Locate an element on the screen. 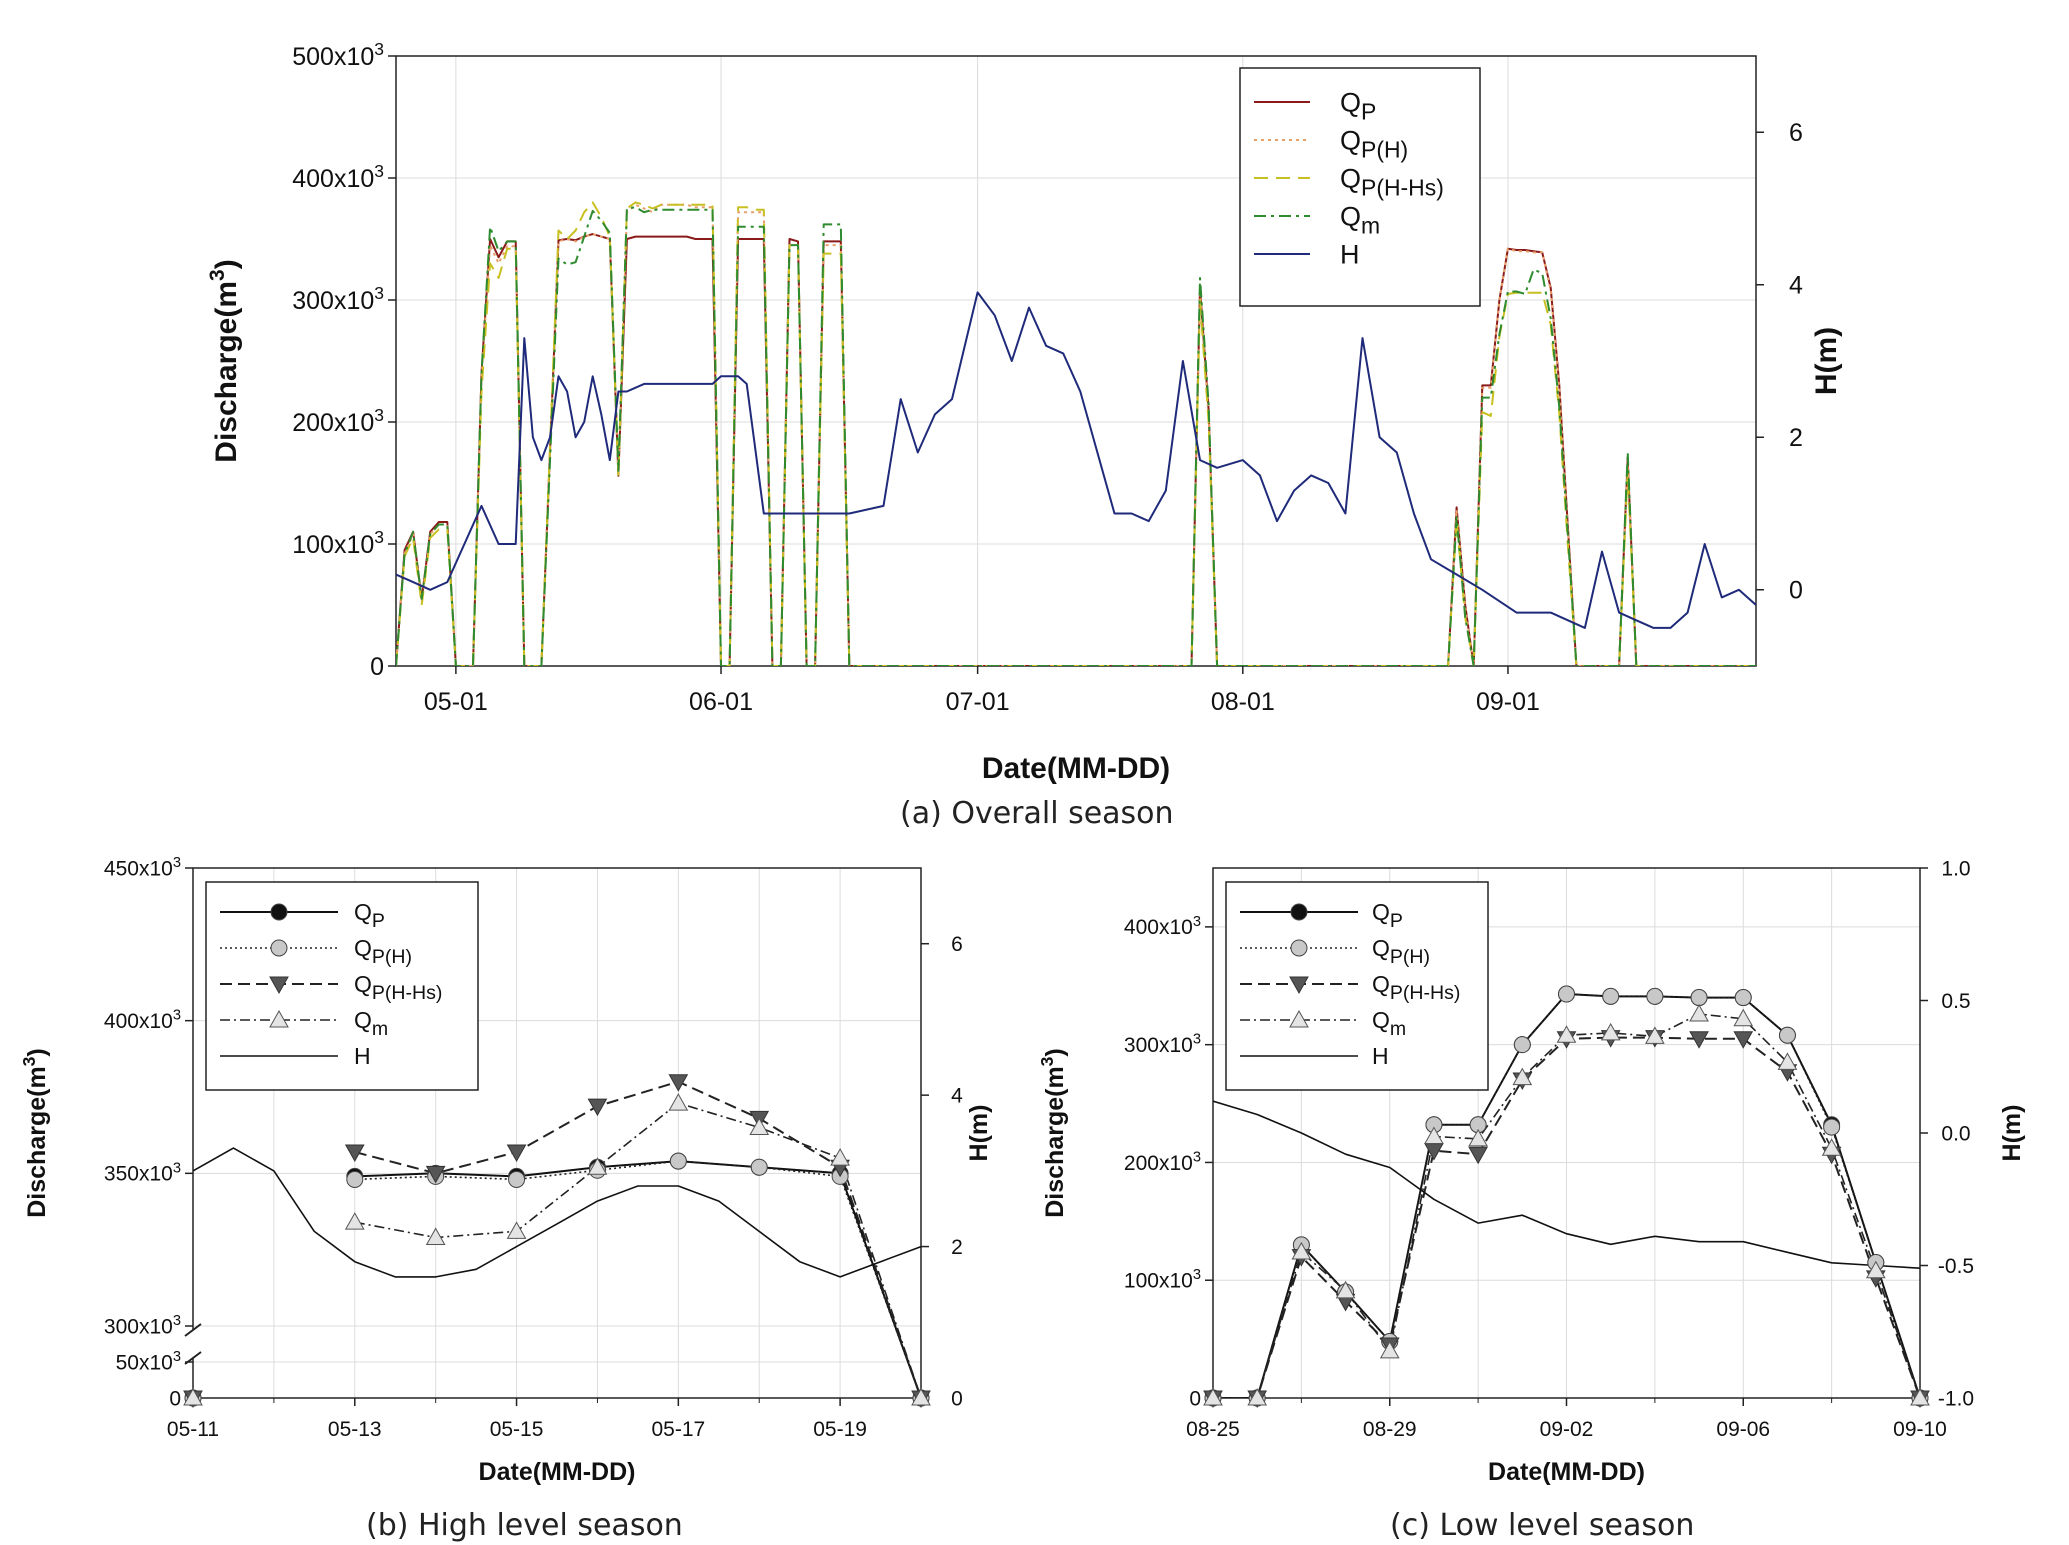  legend-label-Qp: QP is located at coordinates (1358, 105).